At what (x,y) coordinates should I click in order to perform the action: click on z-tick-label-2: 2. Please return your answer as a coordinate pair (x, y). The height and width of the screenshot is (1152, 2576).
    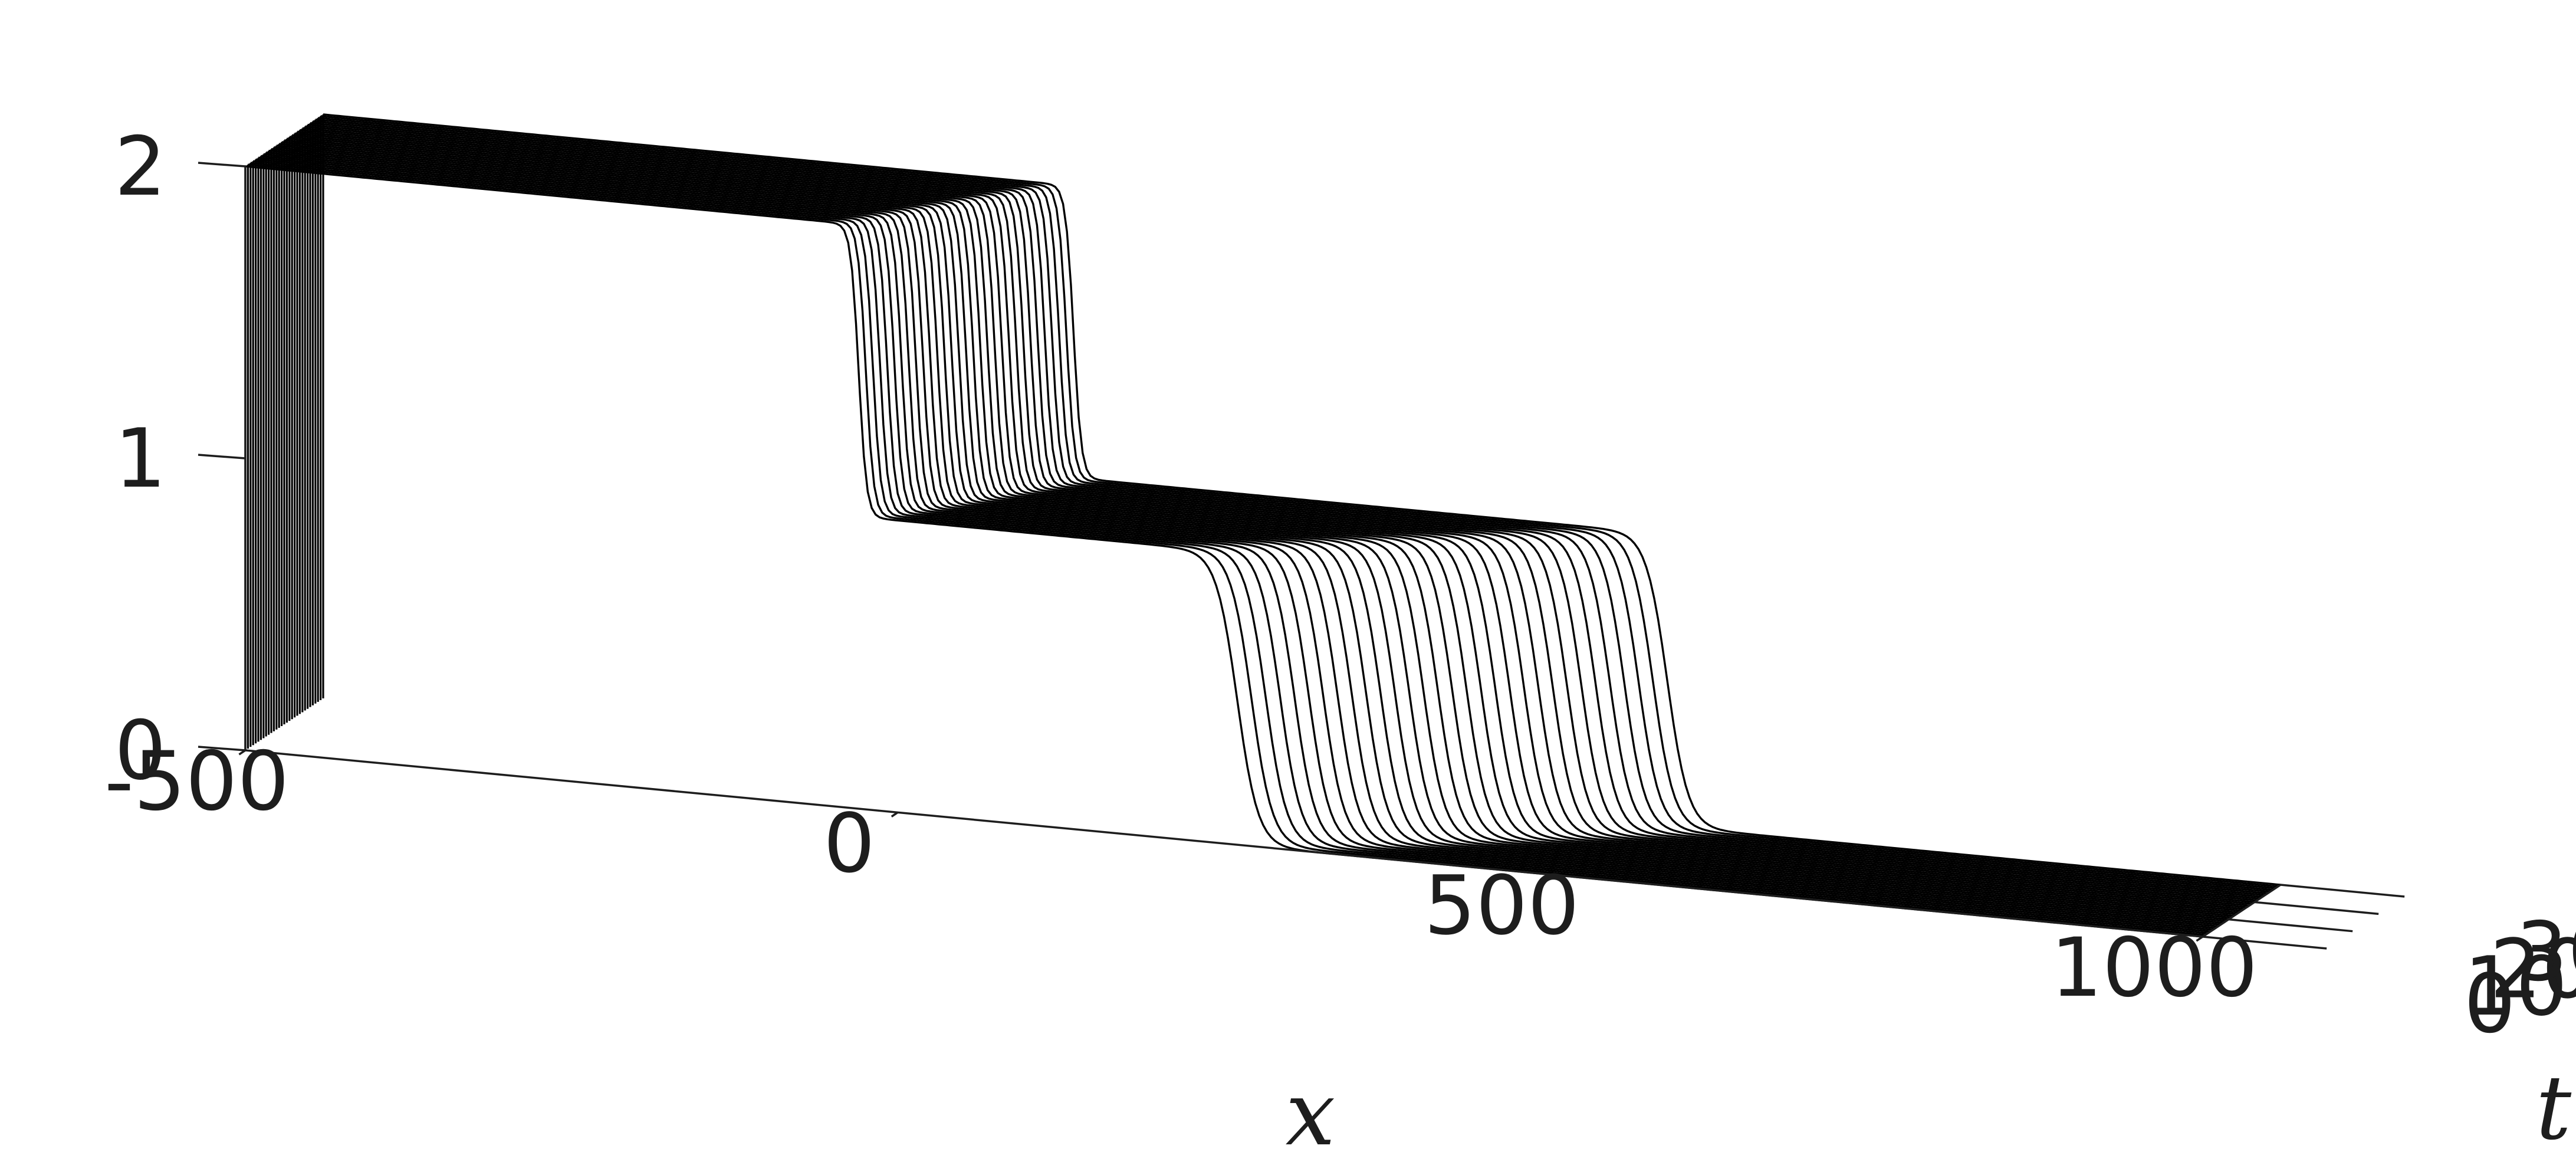
    Looking at the image, I should click on (140, 166).